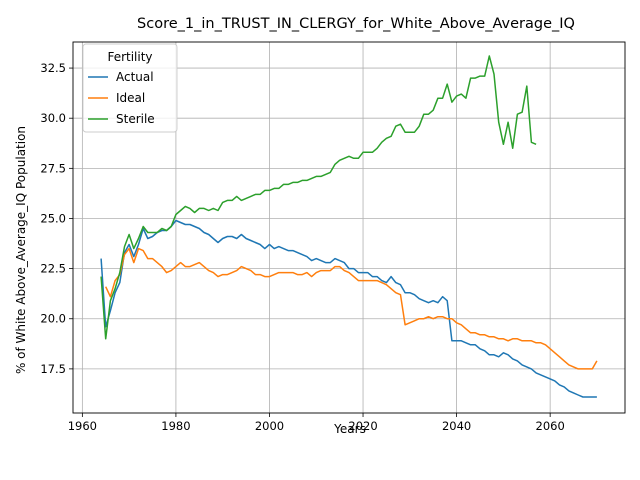 This screenshot has height=480, width=640. I want to click on legend-label-ideal: Ideal, so click(130, 98).